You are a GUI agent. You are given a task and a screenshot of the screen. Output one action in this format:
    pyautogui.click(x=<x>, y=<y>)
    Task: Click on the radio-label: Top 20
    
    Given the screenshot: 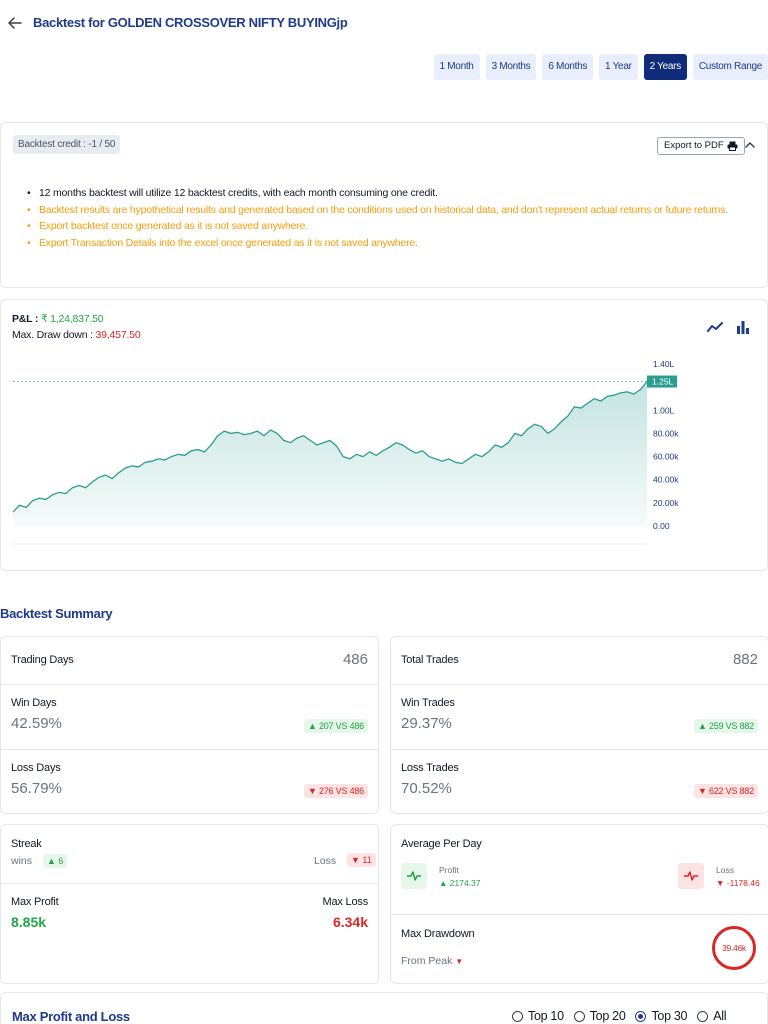 What is the action you would take?
    pyautogui.click(x=607, y=1016)
    